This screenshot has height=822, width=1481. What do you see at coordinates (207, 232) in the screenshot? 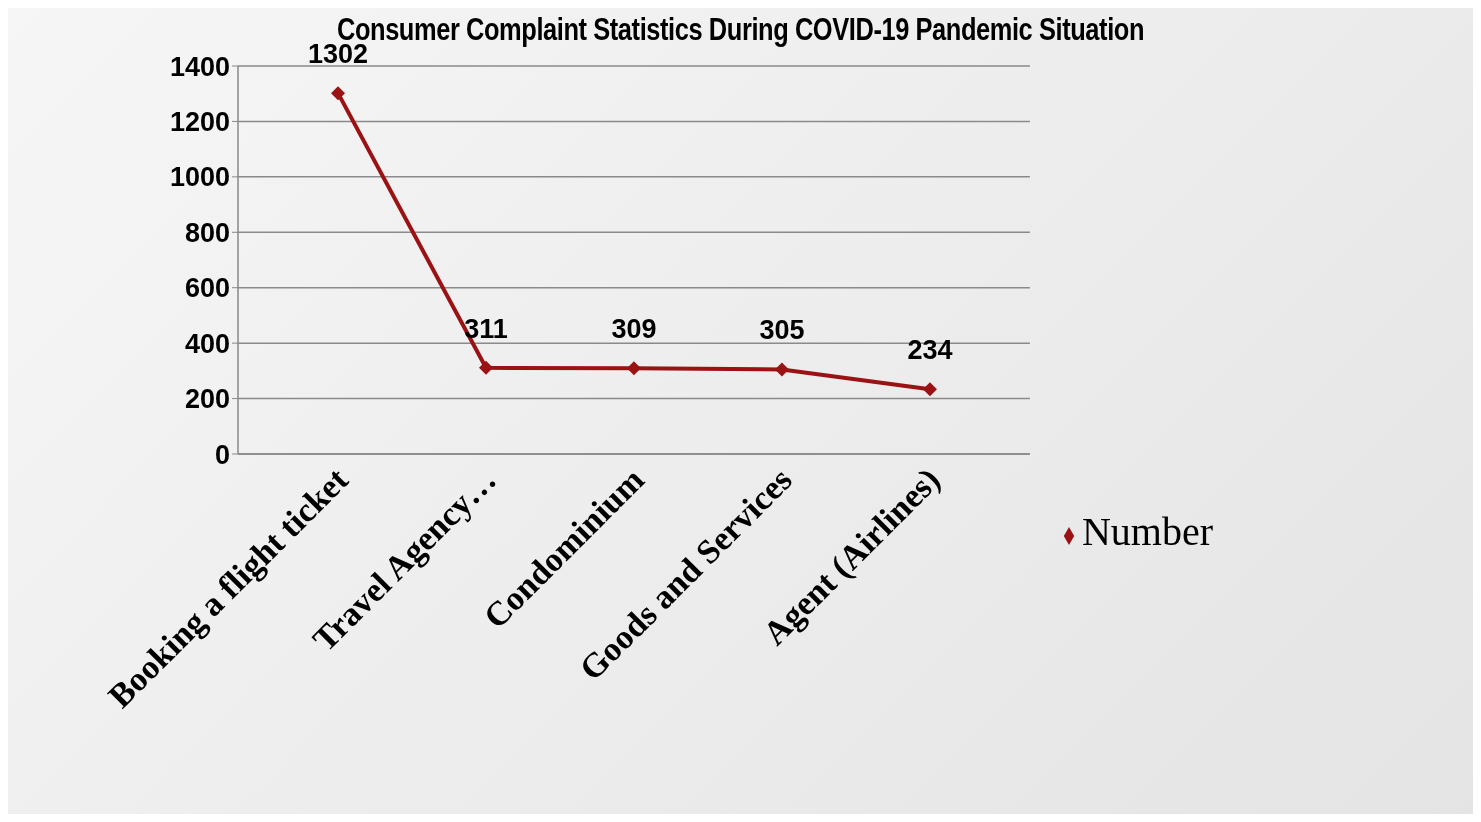
I see `y-tick-label: 800` at bounding box center [207, 232].